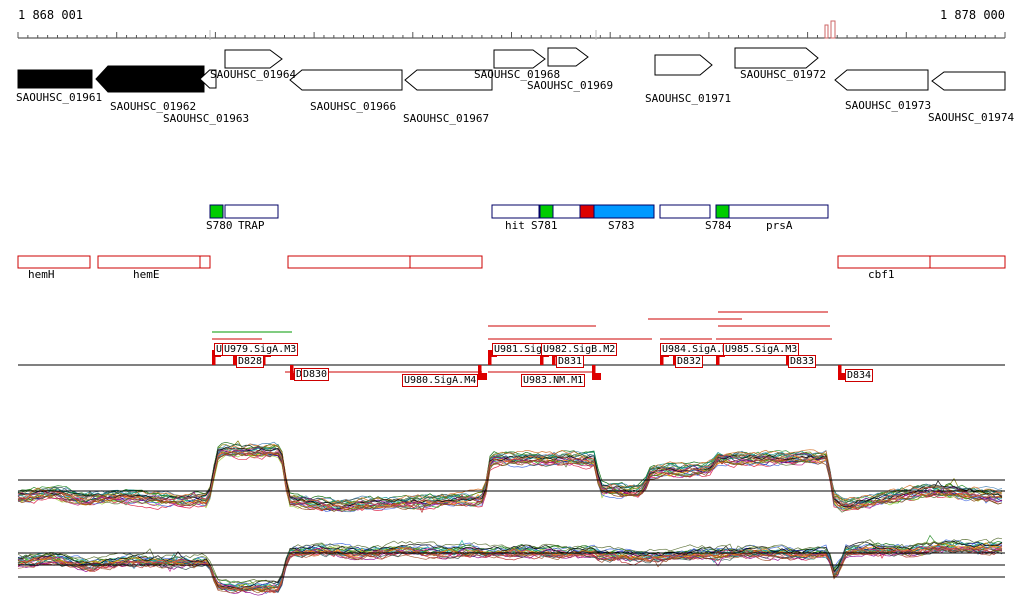 The image size is (1024, 611). Describe the element at coordinates (761, 349) in the screenshot. I see `tss-label: U985.SigA.M3` at that location.